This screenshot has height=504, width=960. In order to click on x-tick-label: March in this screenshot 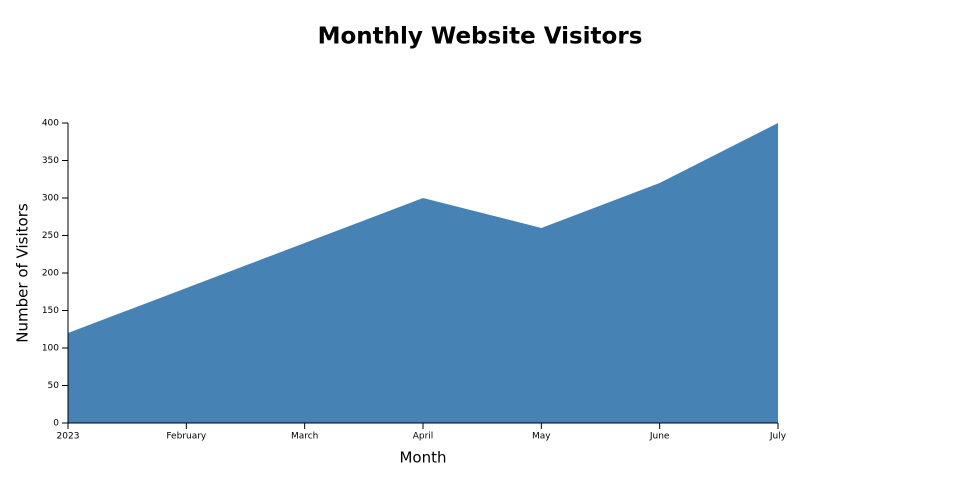, I will do `click(304, 437)`.